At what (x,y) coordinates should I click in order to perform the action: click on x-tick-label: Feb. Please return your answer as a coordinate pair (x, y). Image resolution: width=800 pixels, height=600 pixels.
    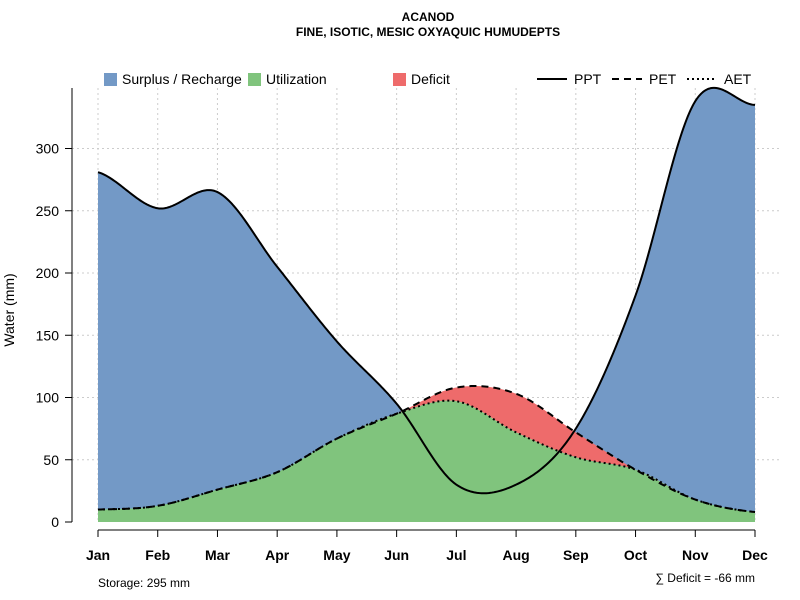
    Looking at the image, I should click on (157, 555).